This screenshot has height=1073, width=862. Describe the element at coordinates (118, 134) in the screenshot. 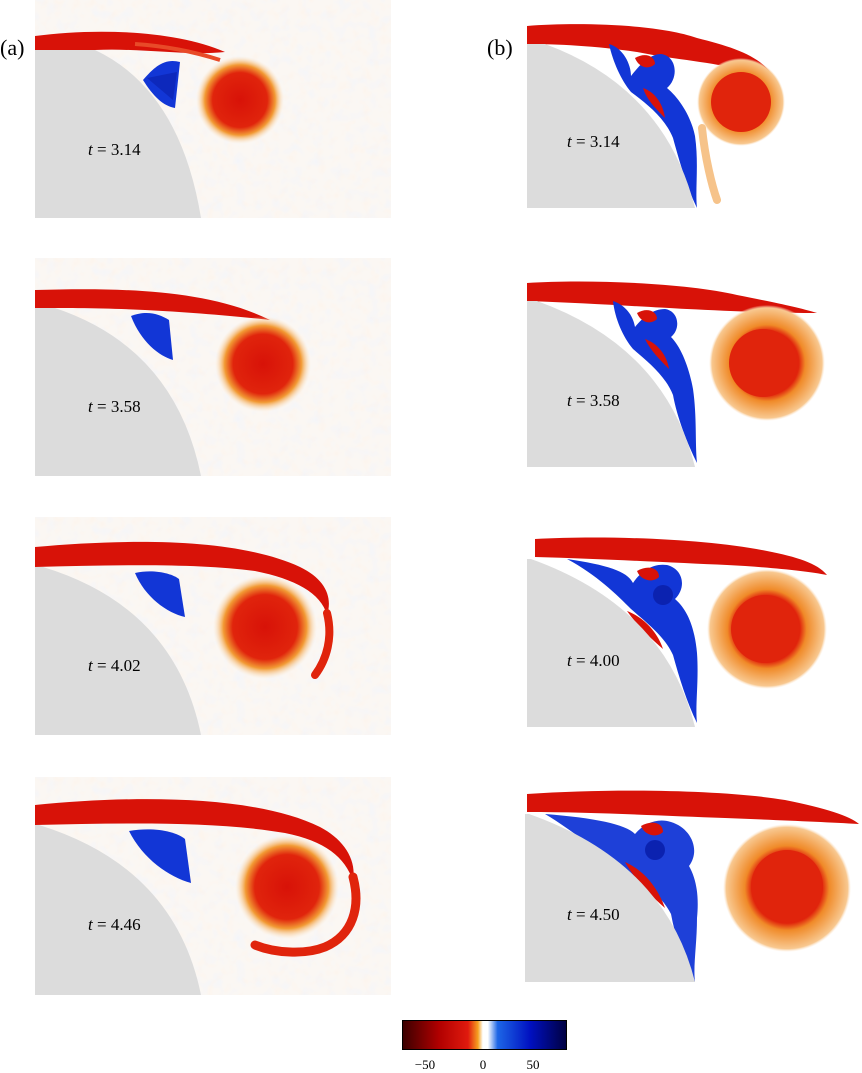

I see `body-shape` at that location.